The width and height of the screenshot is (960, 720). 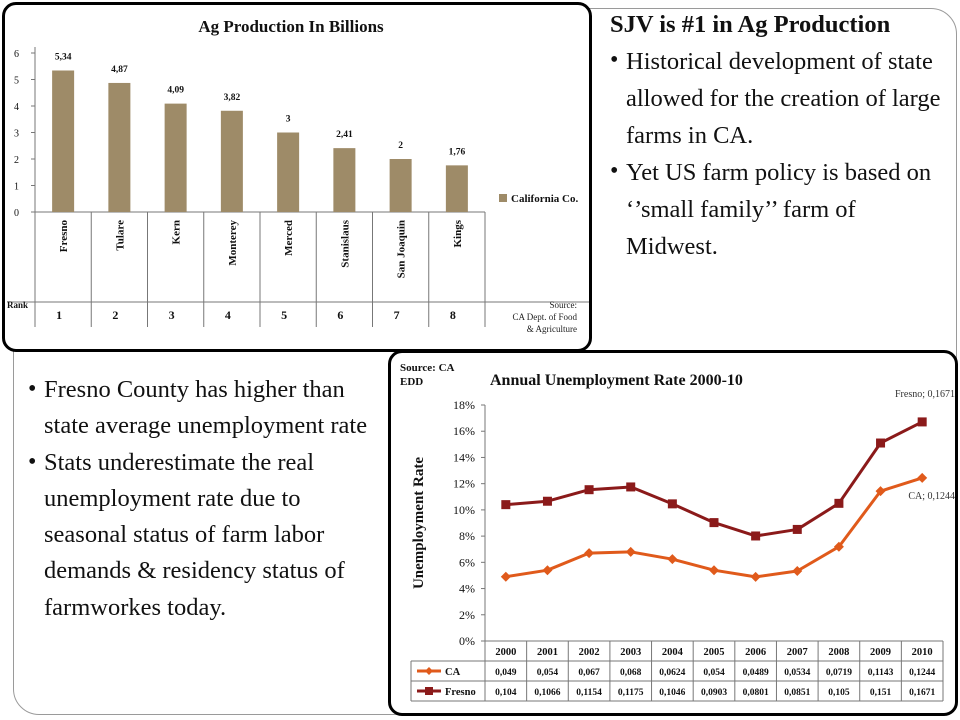 I want to click on bar-data-label: 2, so click(x=400, y=146).